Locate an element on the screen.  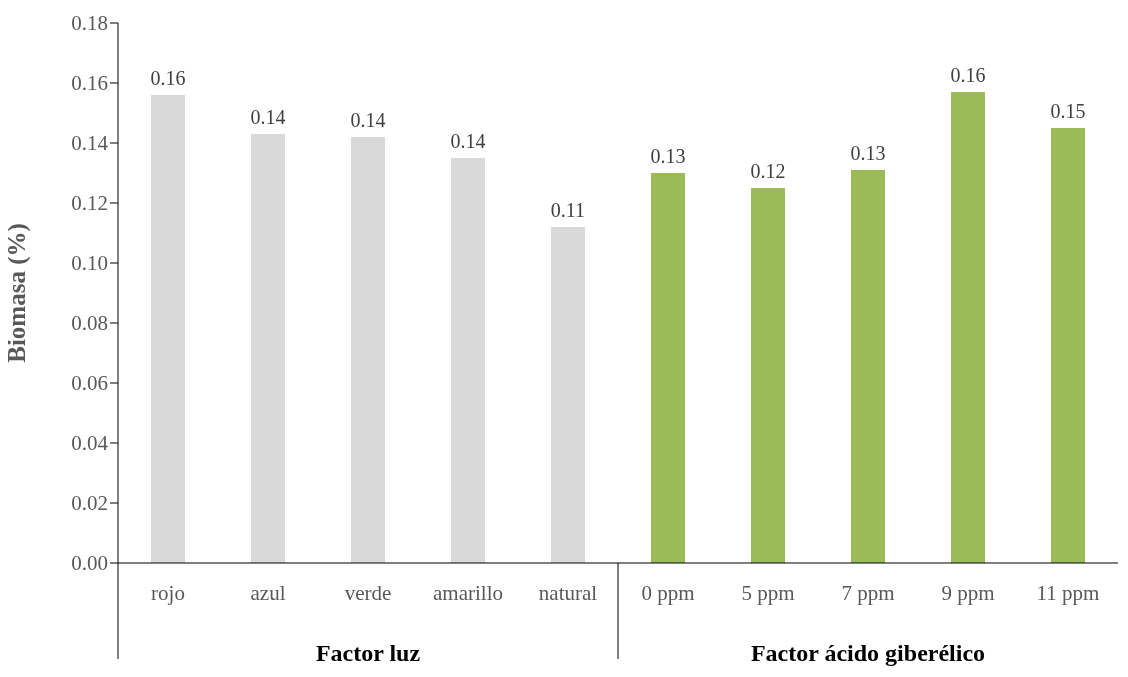
x-tick-label: 7 ppm is located at coordinates (868, 592).